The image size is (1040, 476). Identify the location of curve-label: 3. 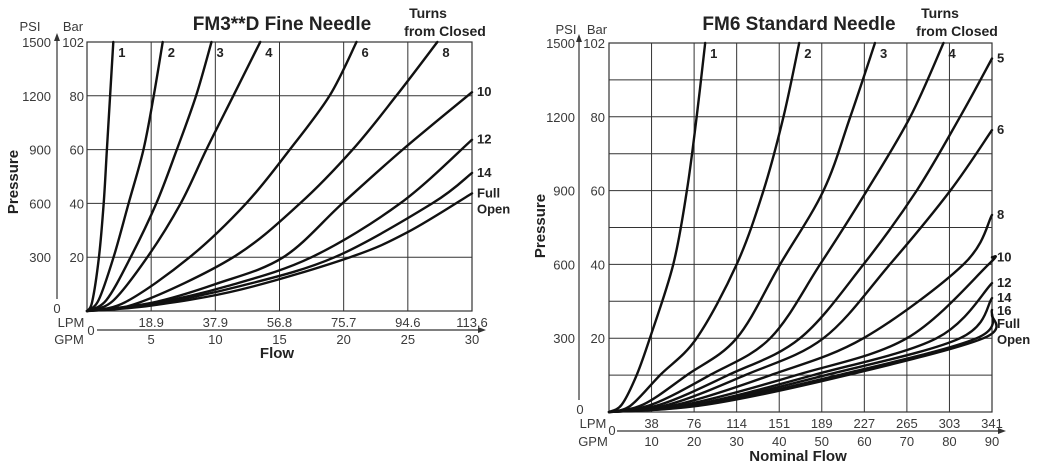
(883, 53).